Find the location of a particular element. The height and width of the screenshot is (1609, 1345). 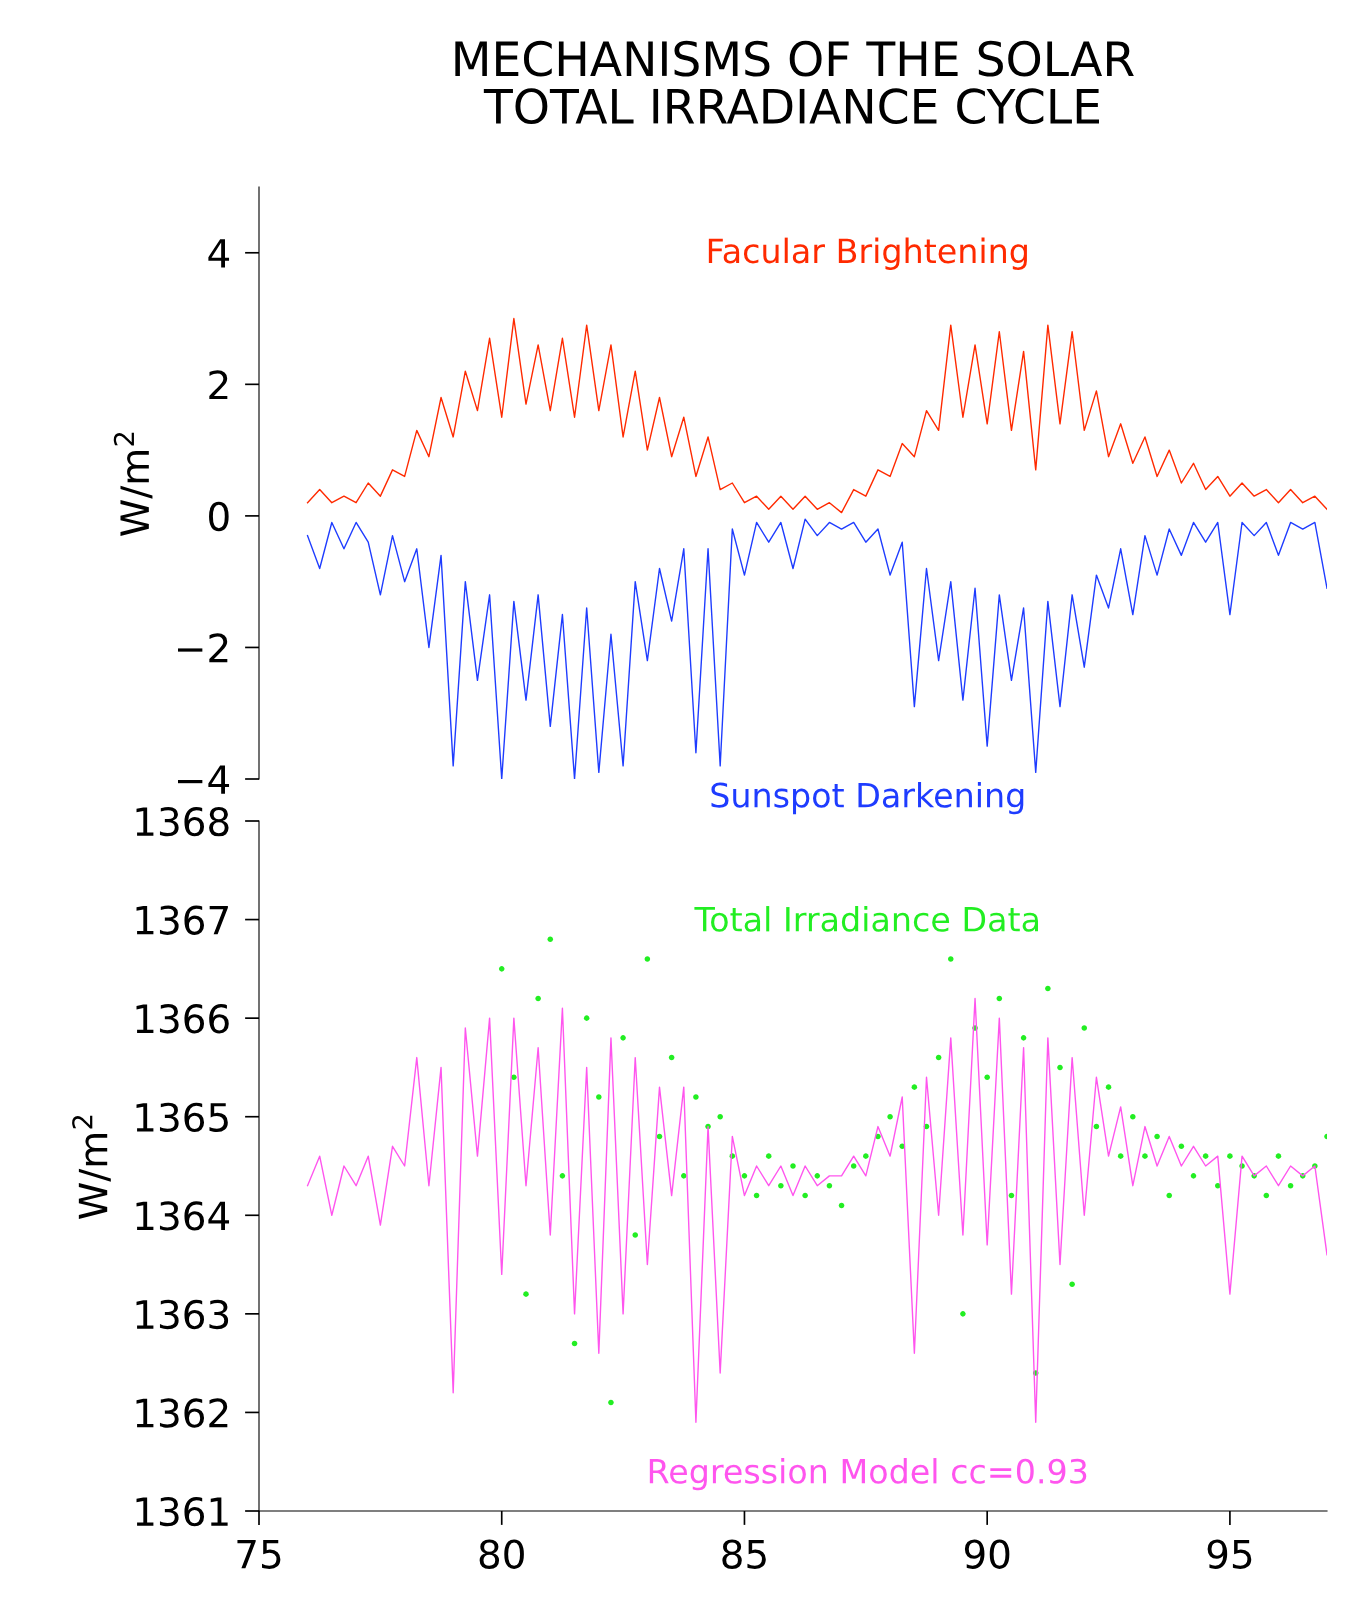

y-tick-label: 0 is located at coordinates (219, 516).